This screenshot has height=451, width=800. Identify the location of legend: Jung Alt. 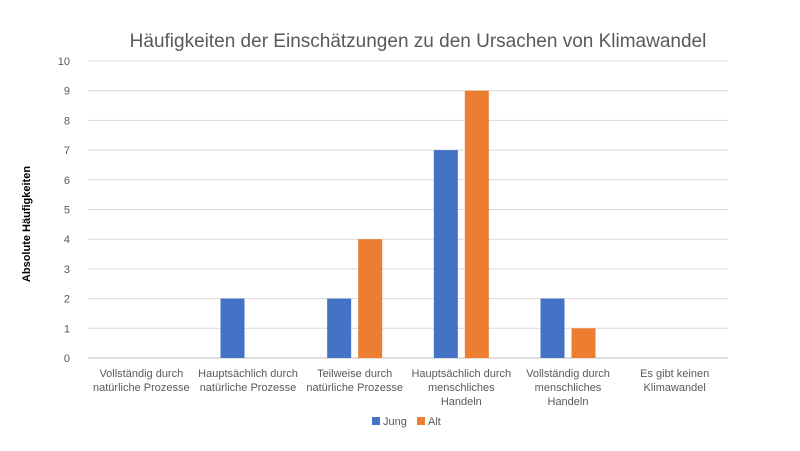
(406, 422).